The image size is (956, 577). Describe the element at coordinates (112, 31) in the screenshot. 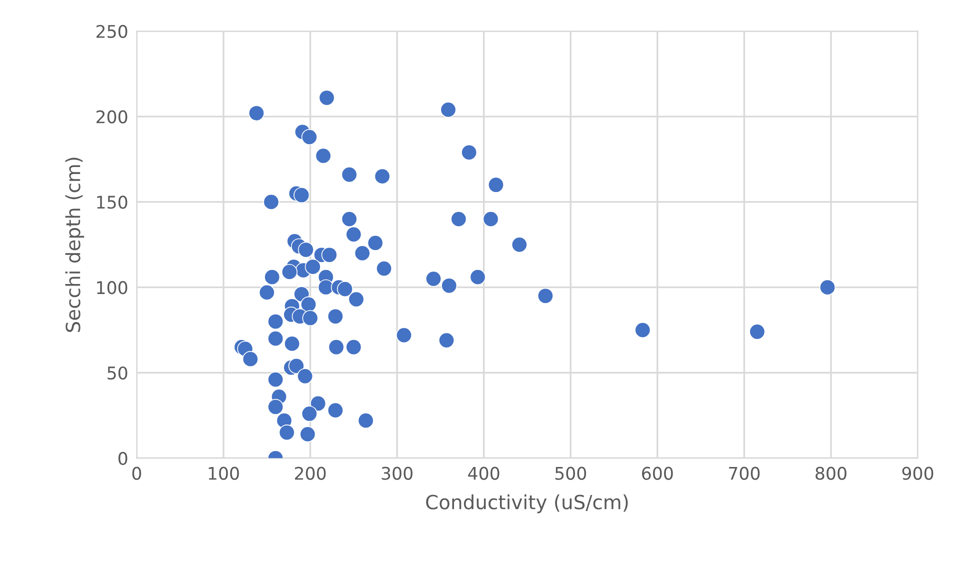

I see `y-tick-label: 250` at that location.